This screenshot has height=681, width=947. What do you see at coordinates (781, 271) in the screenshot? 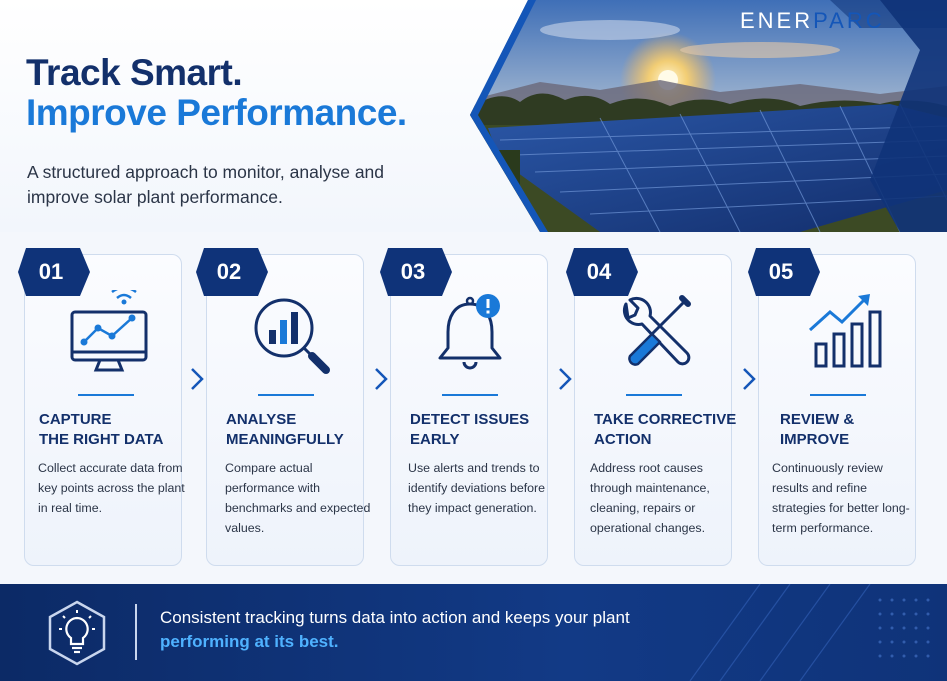
I see `step-number: 05` at bounding box center [781, 271].